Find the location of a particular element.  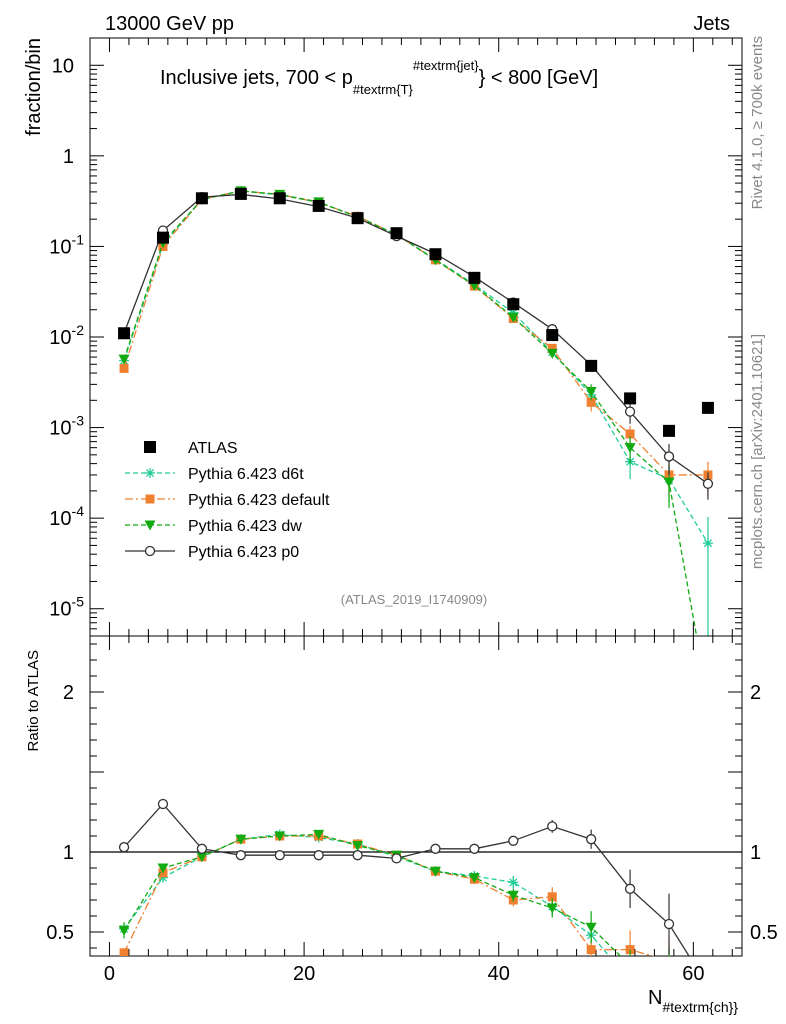

legend-entry-1-label: Pythia 6.423 d6t is located at coordinates (246, 474).